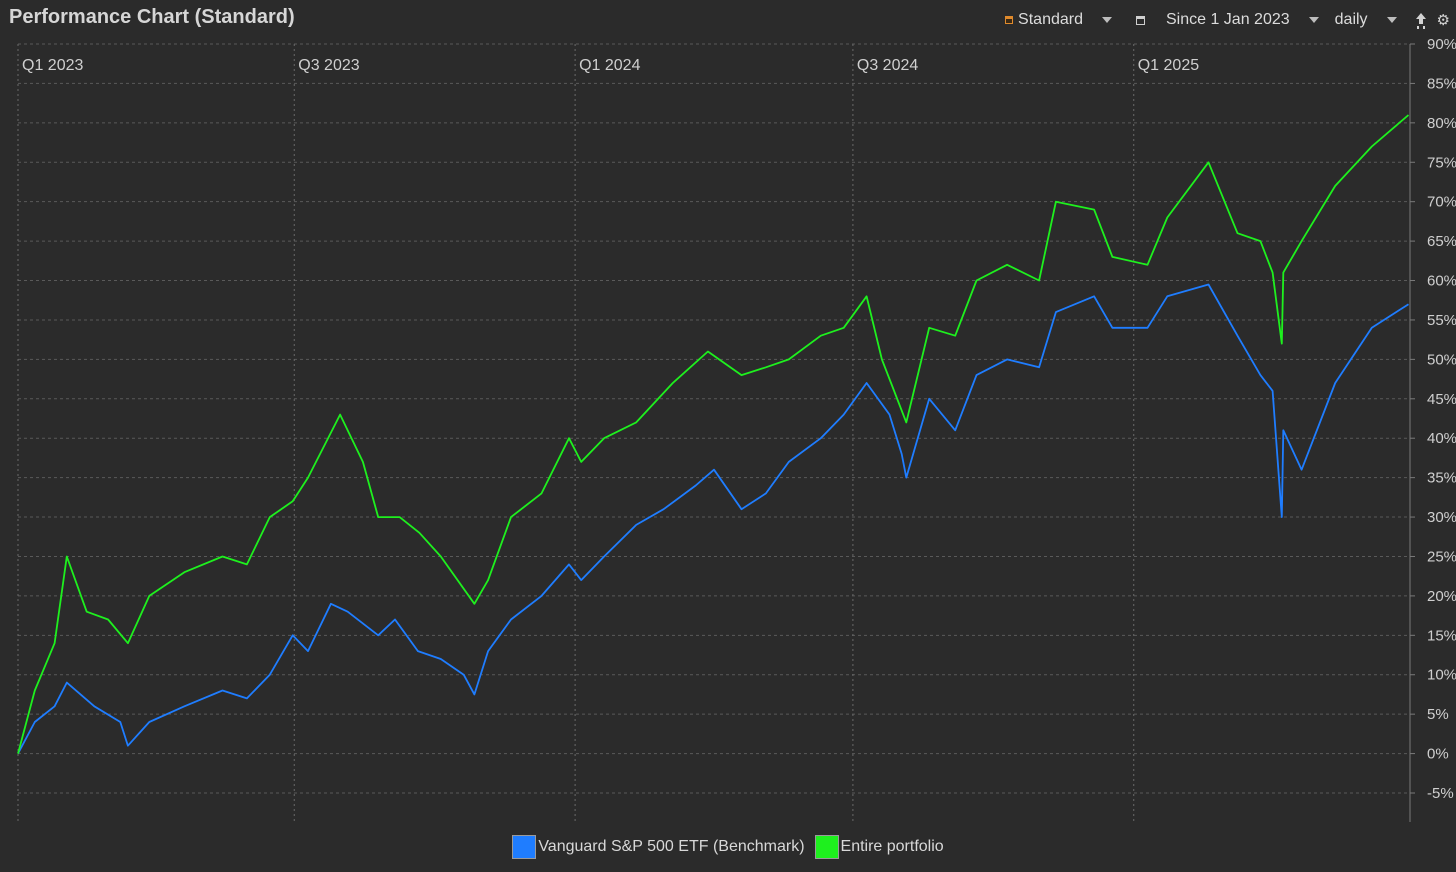 The height and width of the screenshot is (872, 1456). Describe the element at coordinates (1438, 714) in the screenshot. I see `y-tick-label: 5%` at that location.